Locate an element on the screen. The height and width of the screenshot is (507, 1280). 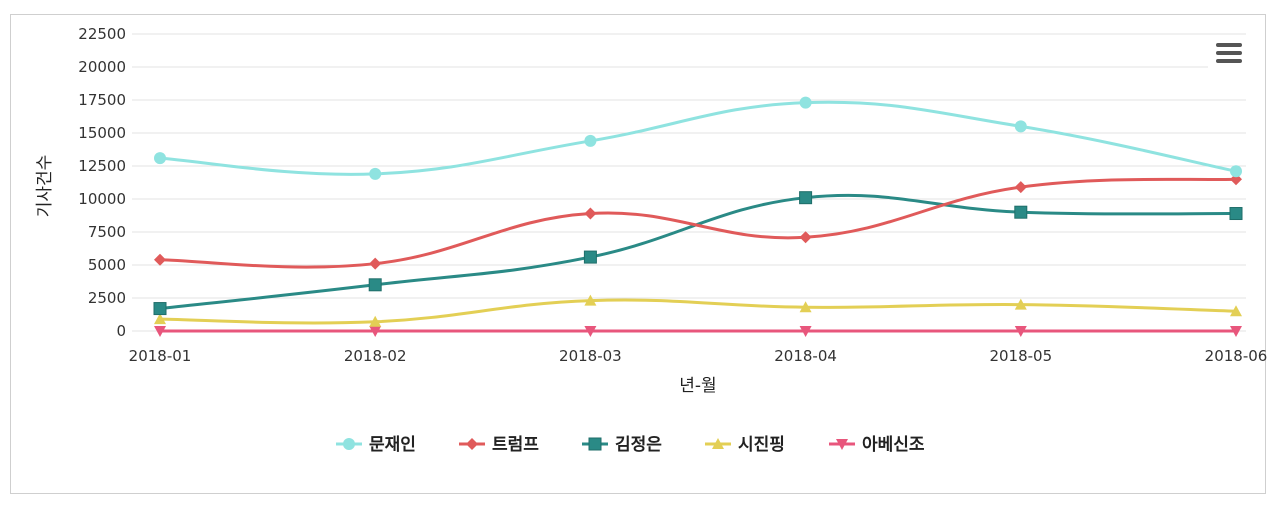
legend: 문재인 트럼프 김정은 시진핑 아베신조 is located at coordinates (630, 445).